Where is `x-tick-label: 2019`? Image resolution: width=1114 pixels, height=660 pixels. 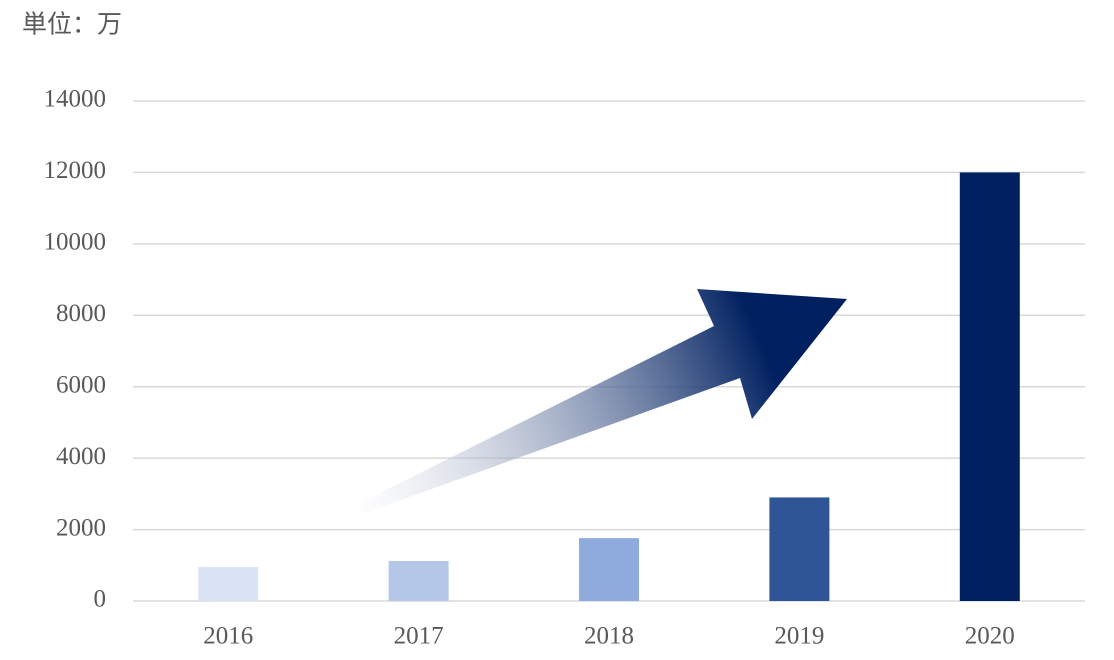 x-tick-label: 2019 is located at coordinates (799, 636).